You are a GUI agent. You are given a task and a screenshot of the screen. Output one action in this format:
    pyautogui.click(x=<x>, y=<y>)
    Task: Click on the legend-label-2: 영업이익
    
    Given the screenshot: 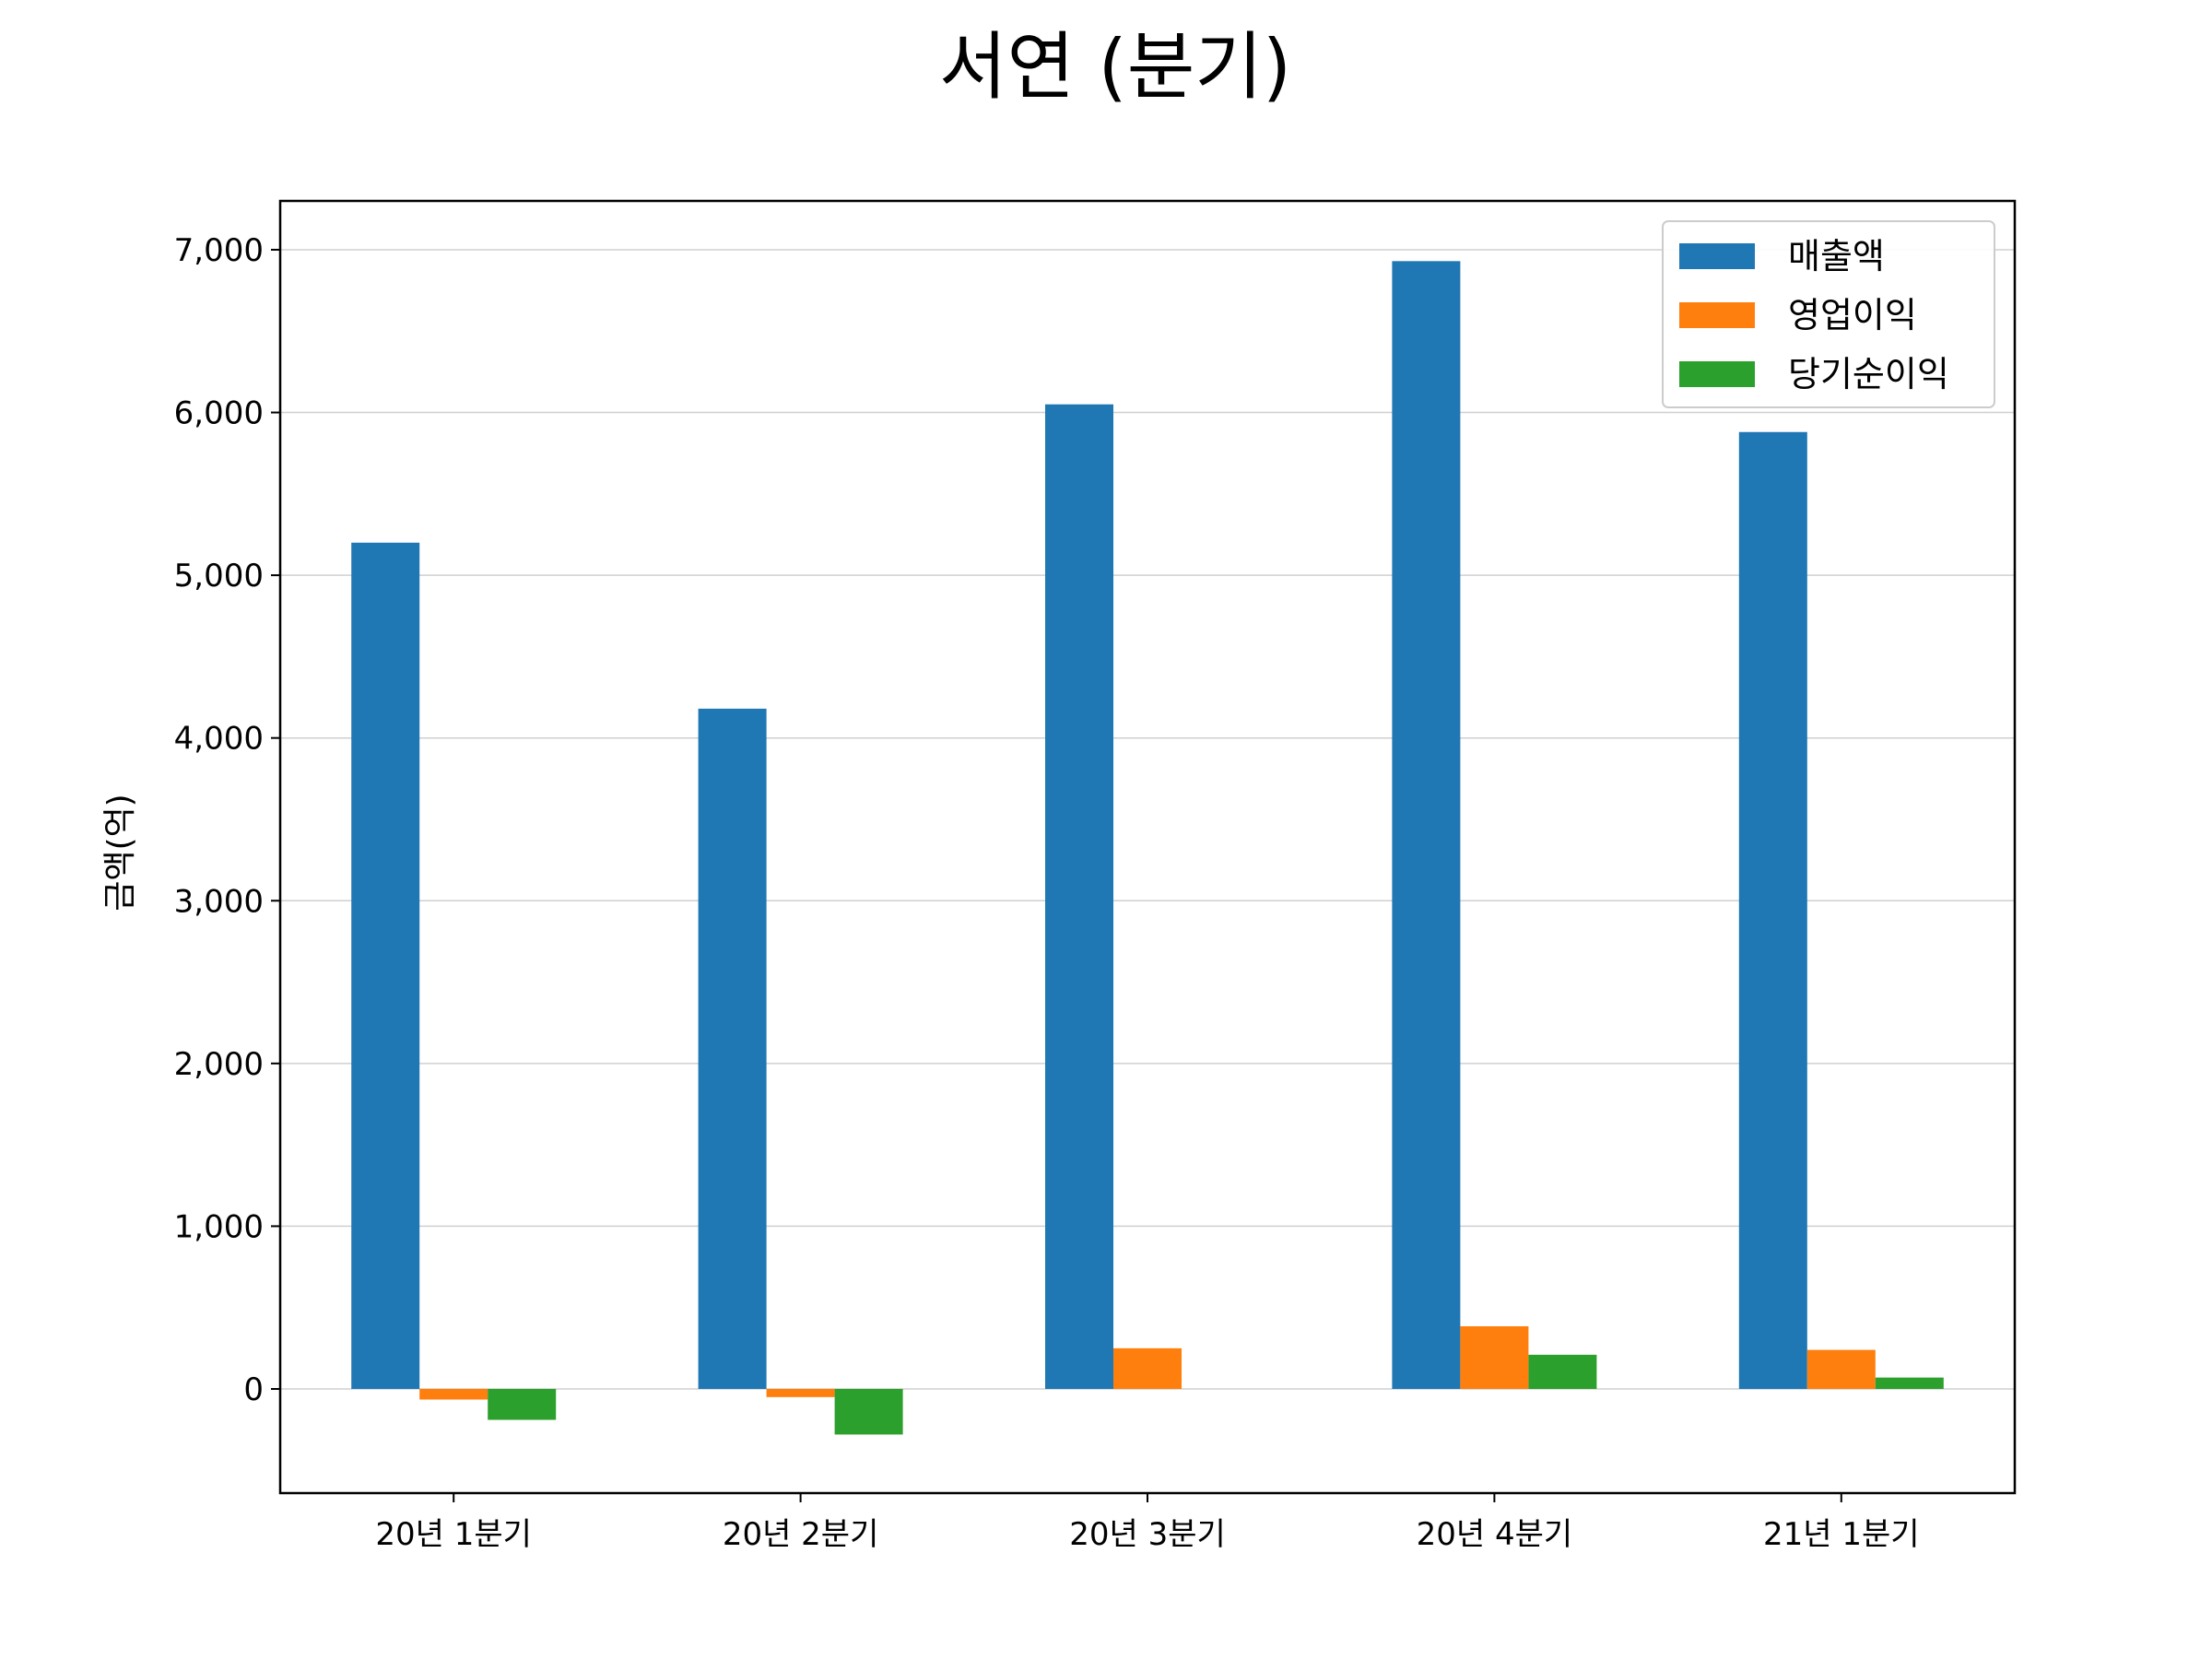 What is the action you would take?
    pyautogui.click(x=1852, y=315)
    